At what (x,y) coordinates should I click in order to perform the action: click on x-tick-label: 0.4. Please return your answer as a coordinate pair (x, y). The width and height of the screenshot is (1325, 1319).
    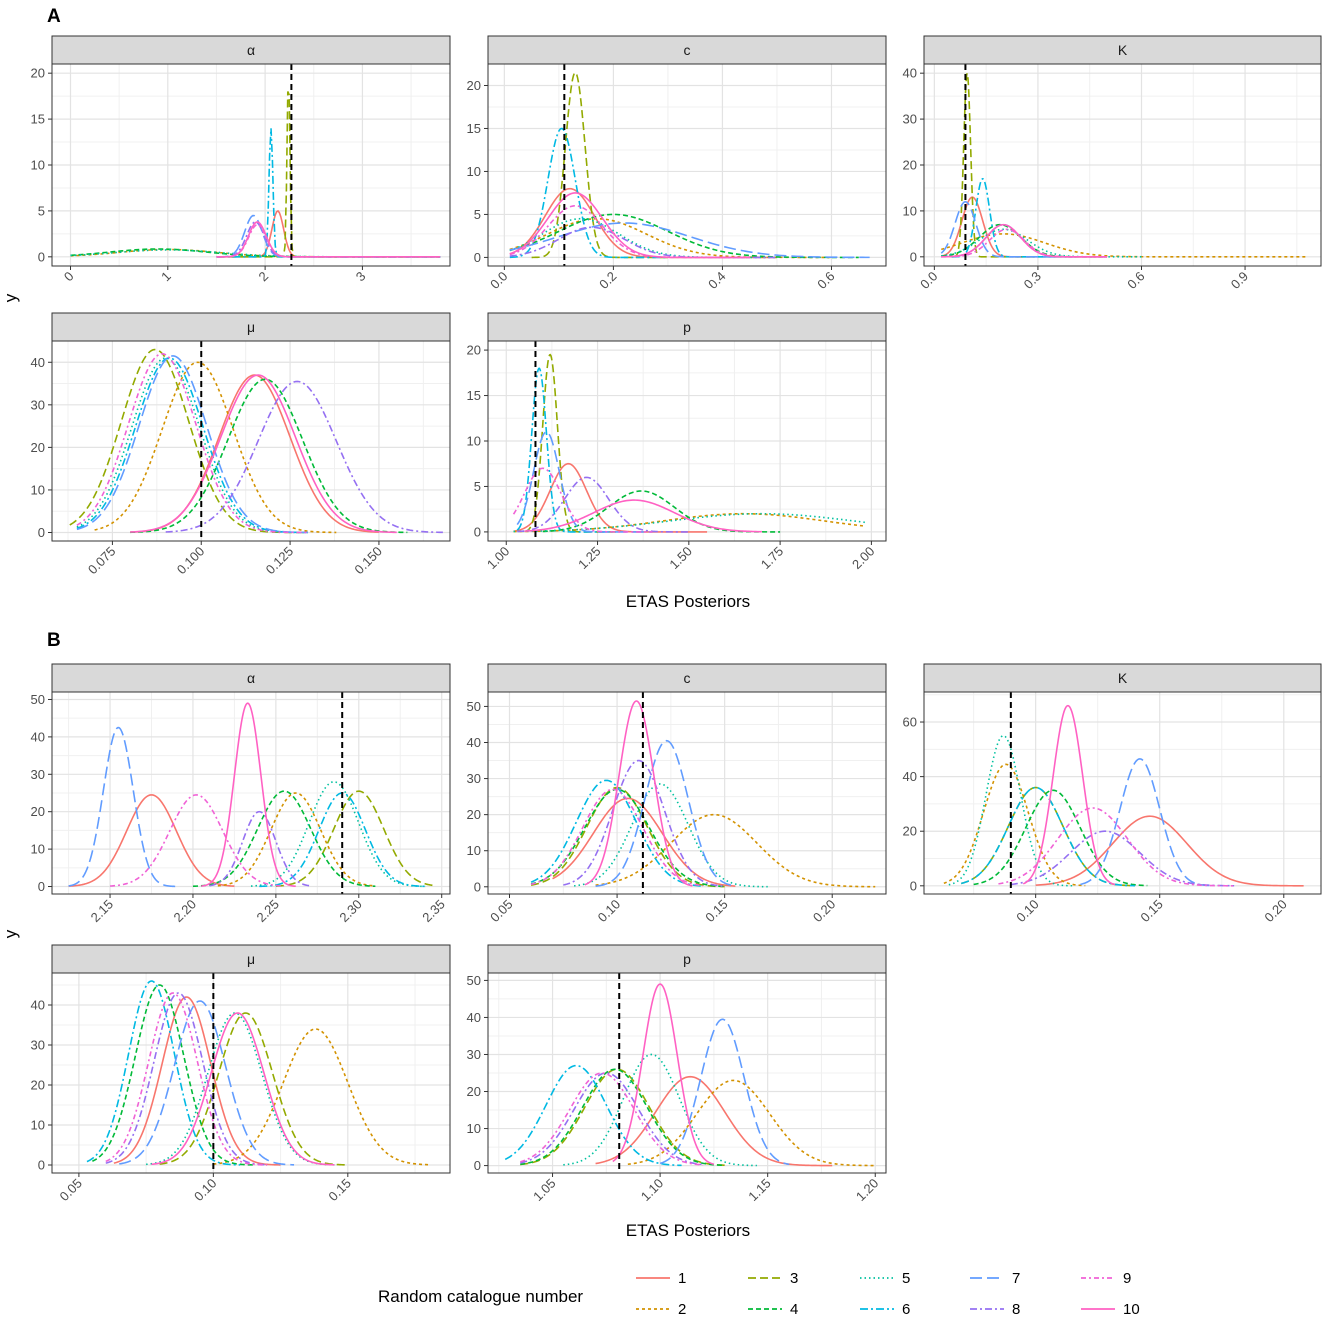
    Looking at the image, I should click on (716, 280).